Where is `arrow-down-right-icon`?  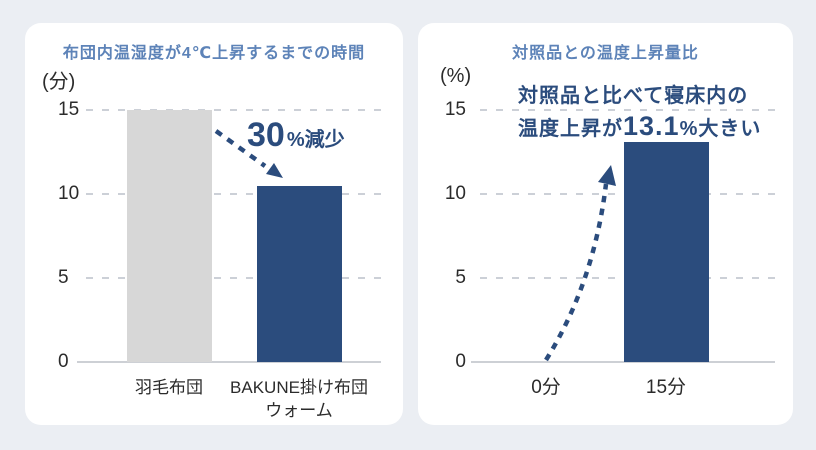 arrow-down-right-icon is located at coordinates (248, 153).